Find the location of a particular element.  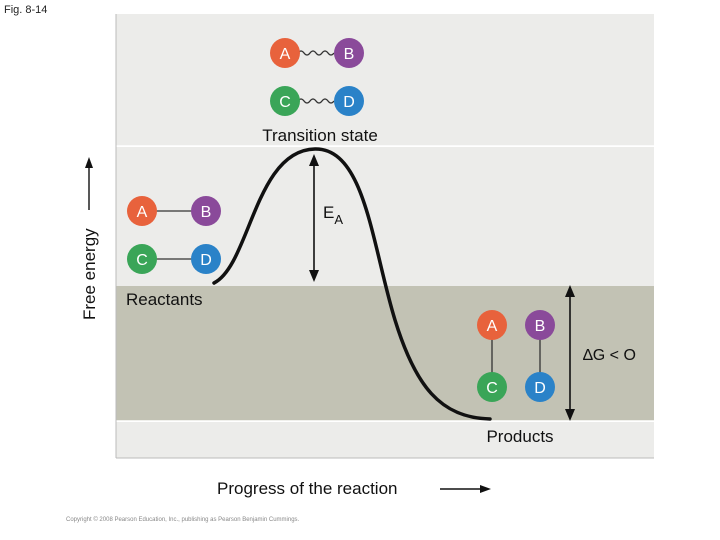

reactant-molecules: A B C D is located at coordinates (174, 235).